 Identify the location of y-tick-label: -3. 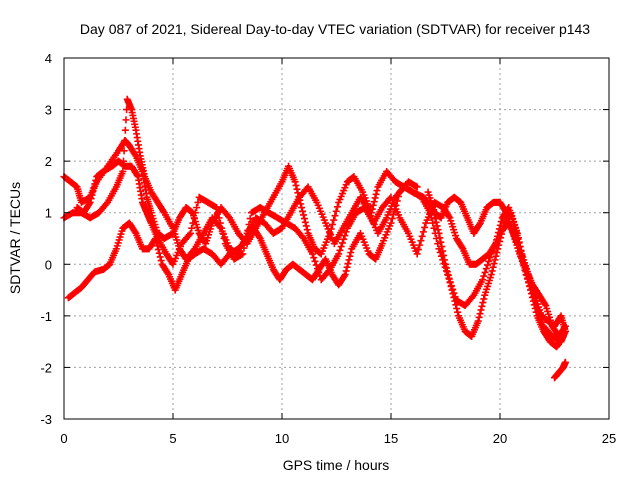
(46, 419).